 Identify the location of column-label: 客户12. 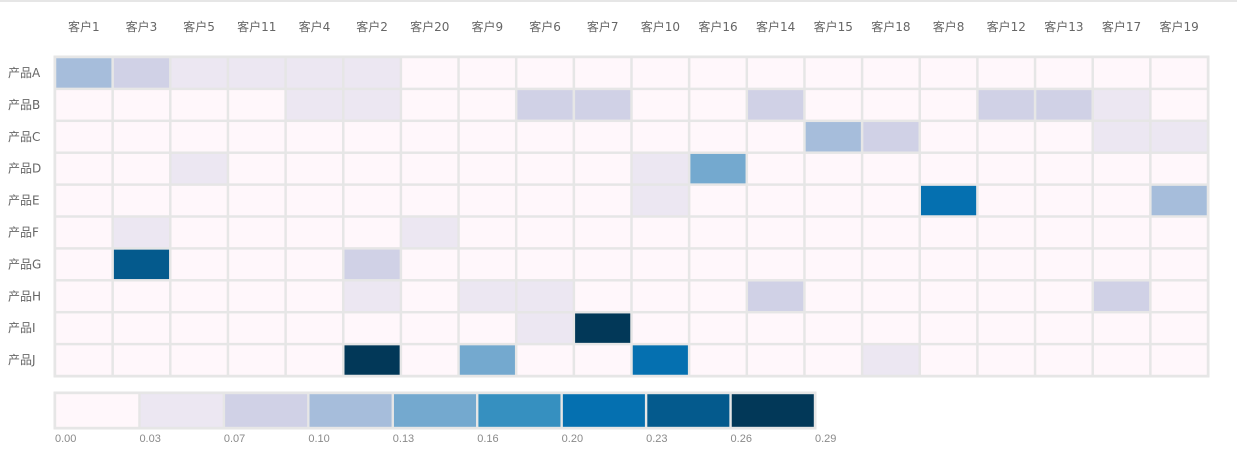
(1006, 26).